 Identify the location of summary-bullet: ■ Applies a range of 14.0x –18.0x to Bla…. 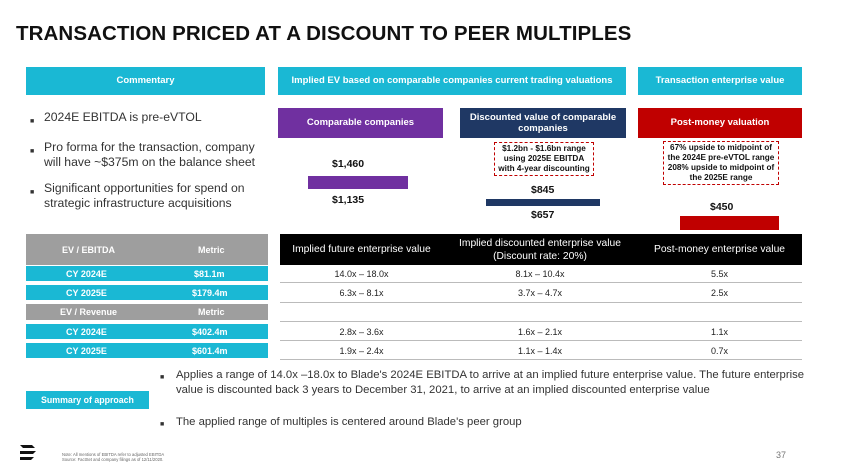
(482, 382).